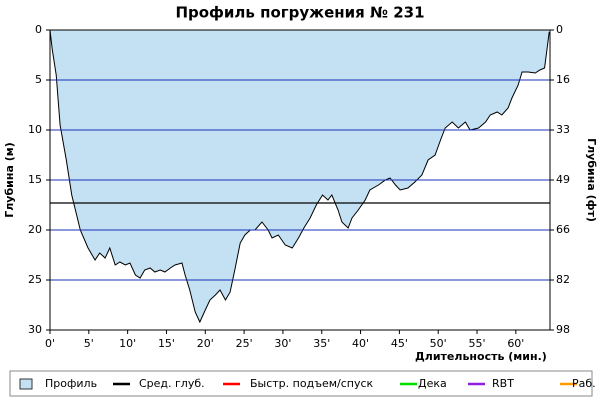  Describe the element at coordinates (172, 383) in the screenshot. I see `legend-label: Сред. глуб.` at that location.